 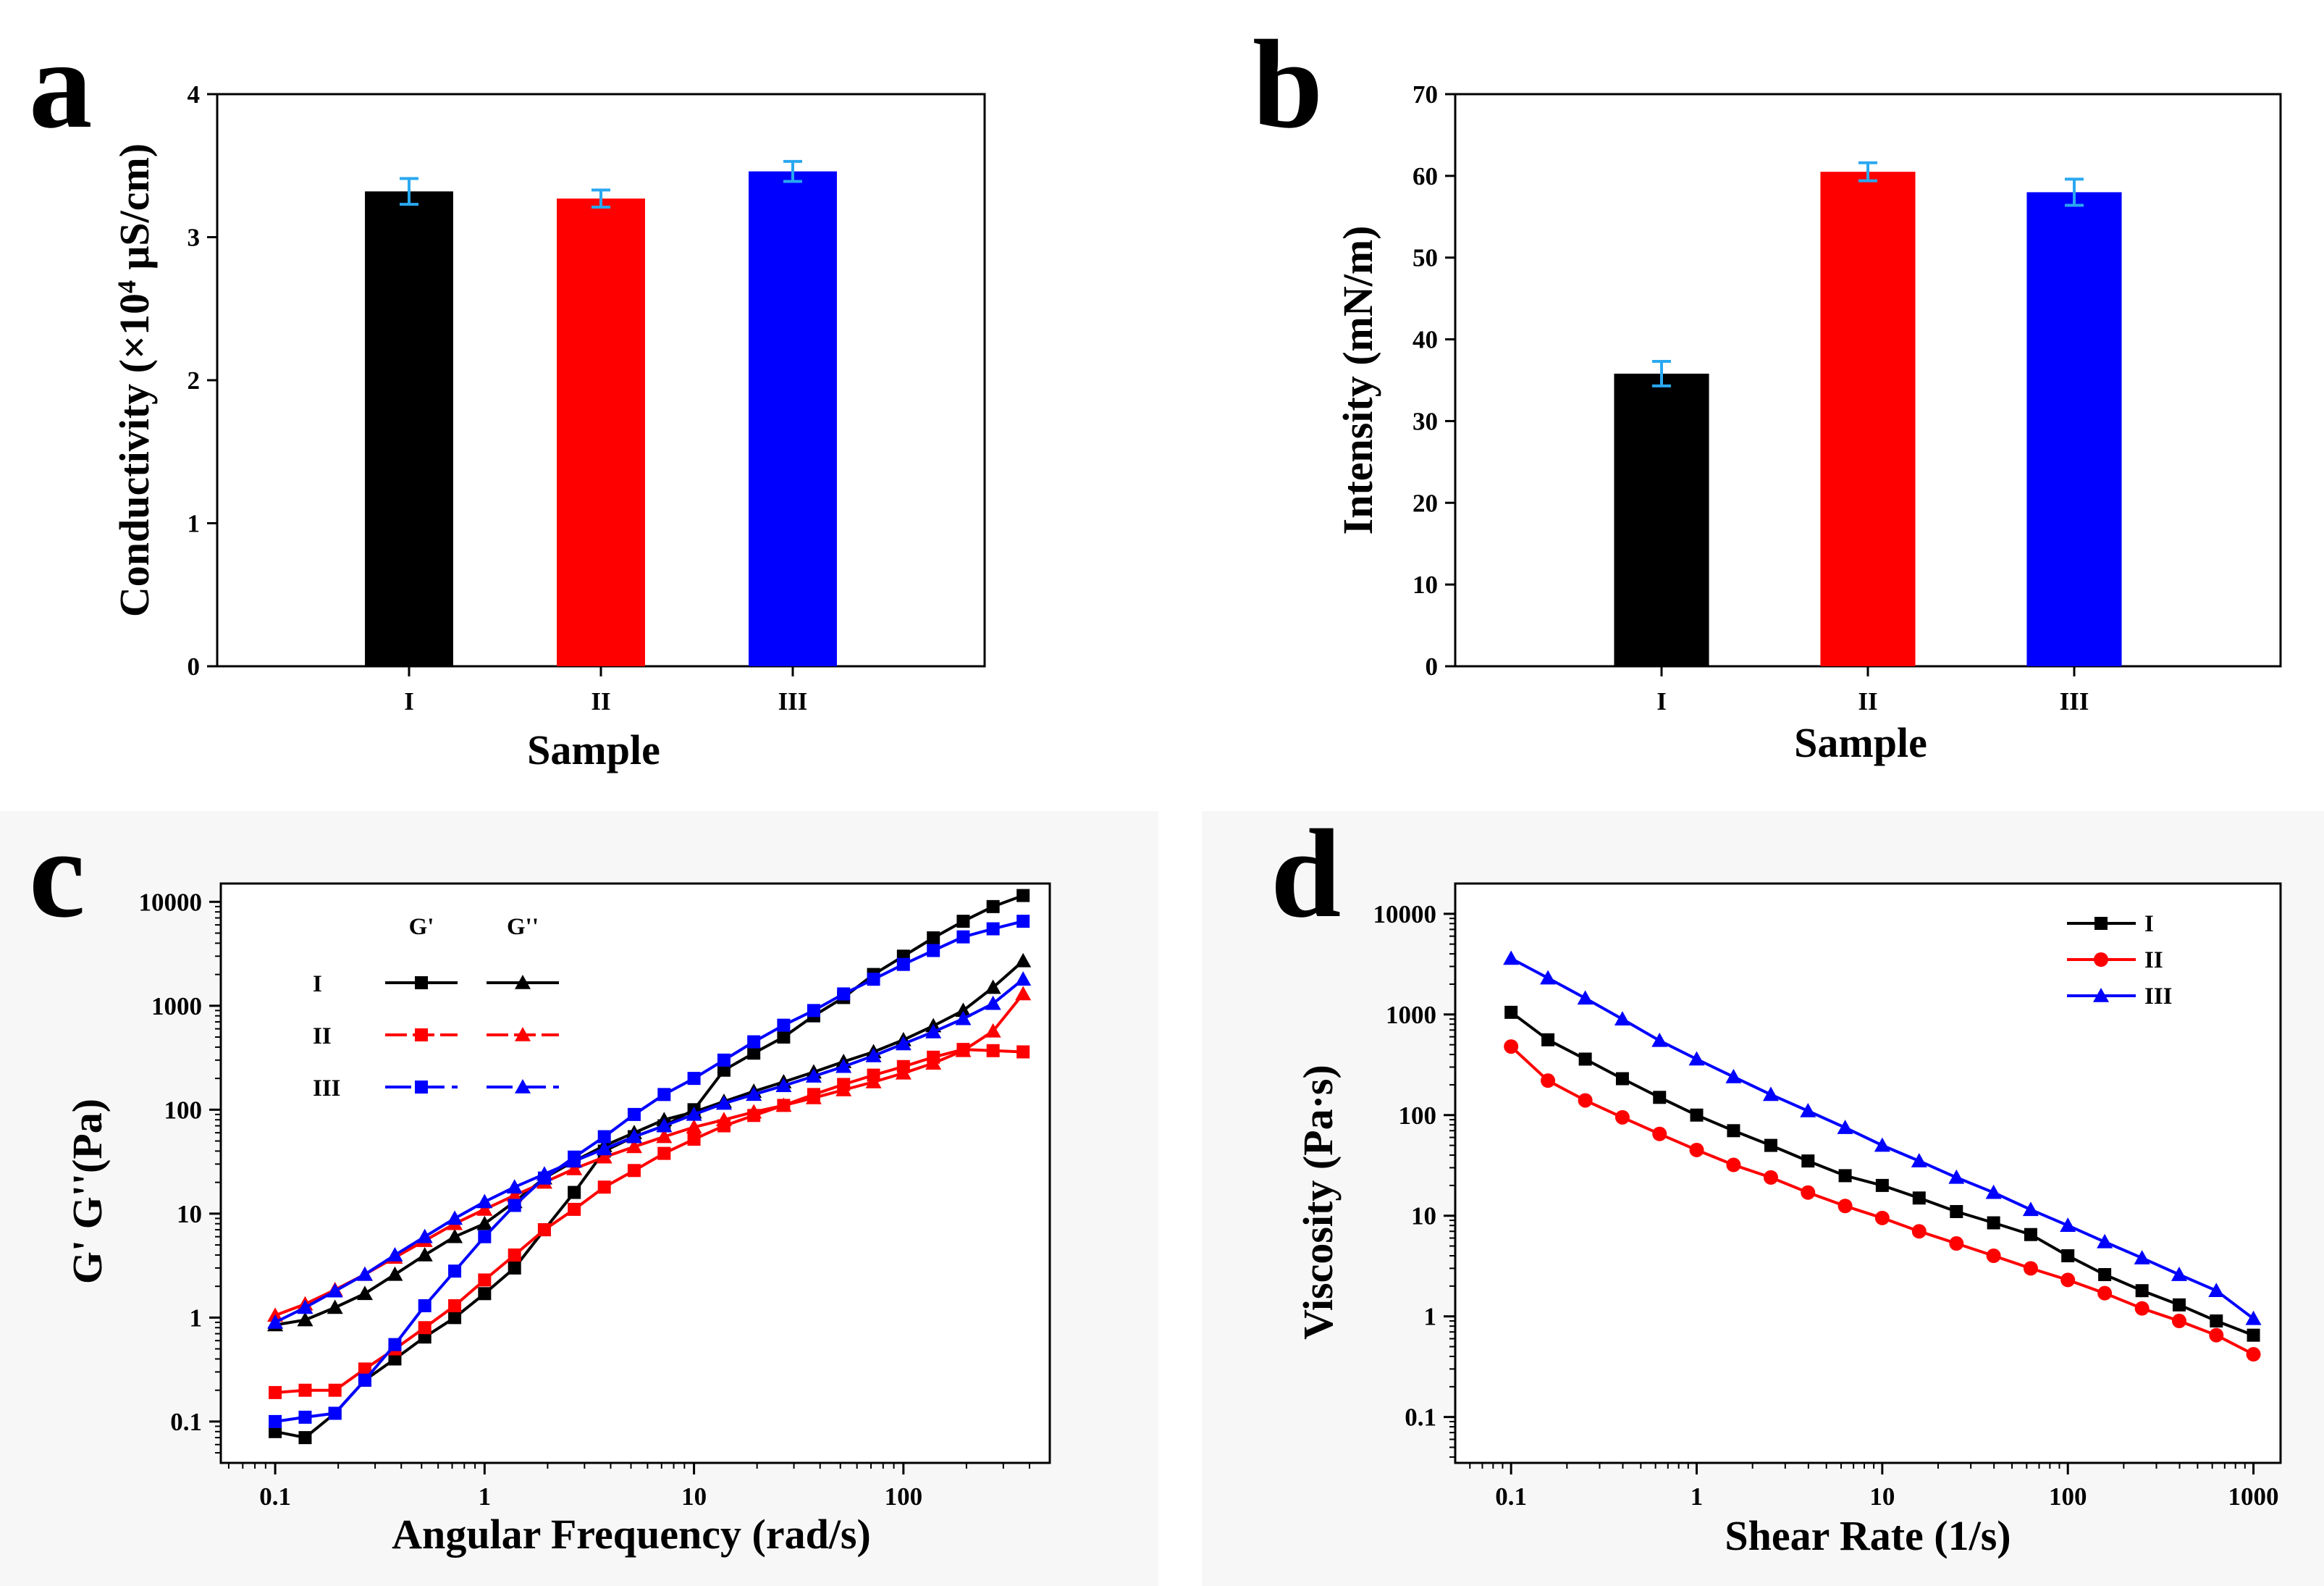 I want to click on panel-a-y-tick-label-3: 3, so click(x=194, y=238).